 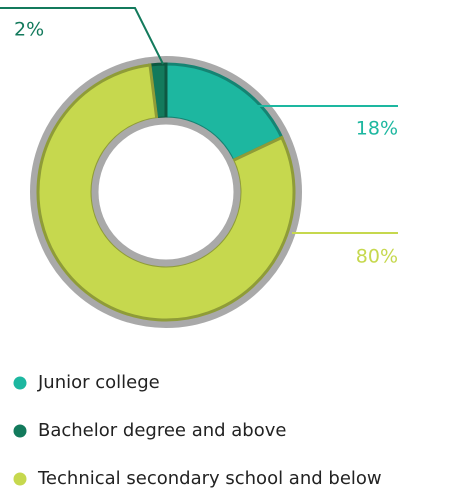 I want to click on inner-ring, so click(x=166, y=192).